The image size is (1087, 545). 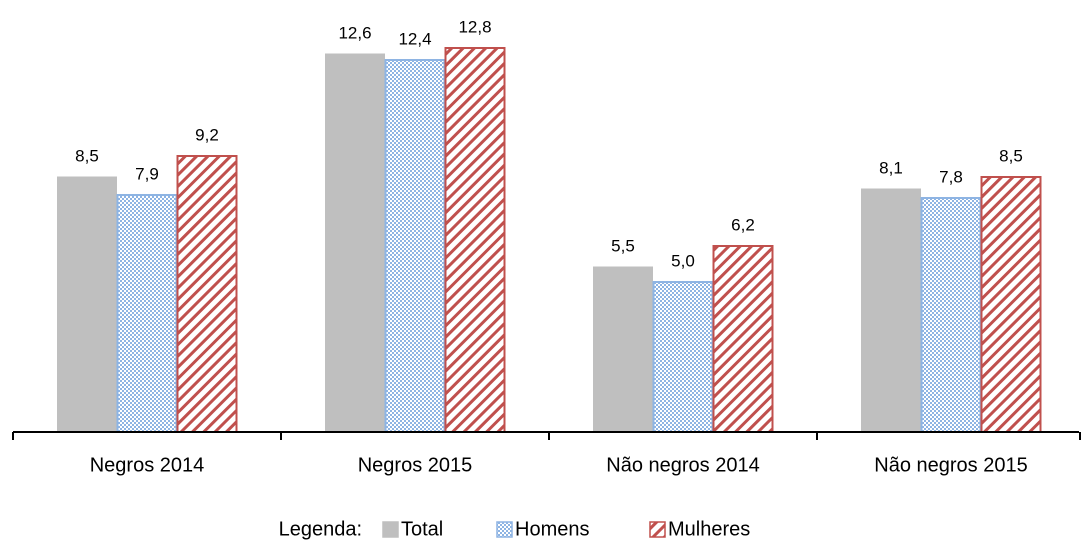 I want to click on legend-label: Mulheres, so click(x=709, y=529).